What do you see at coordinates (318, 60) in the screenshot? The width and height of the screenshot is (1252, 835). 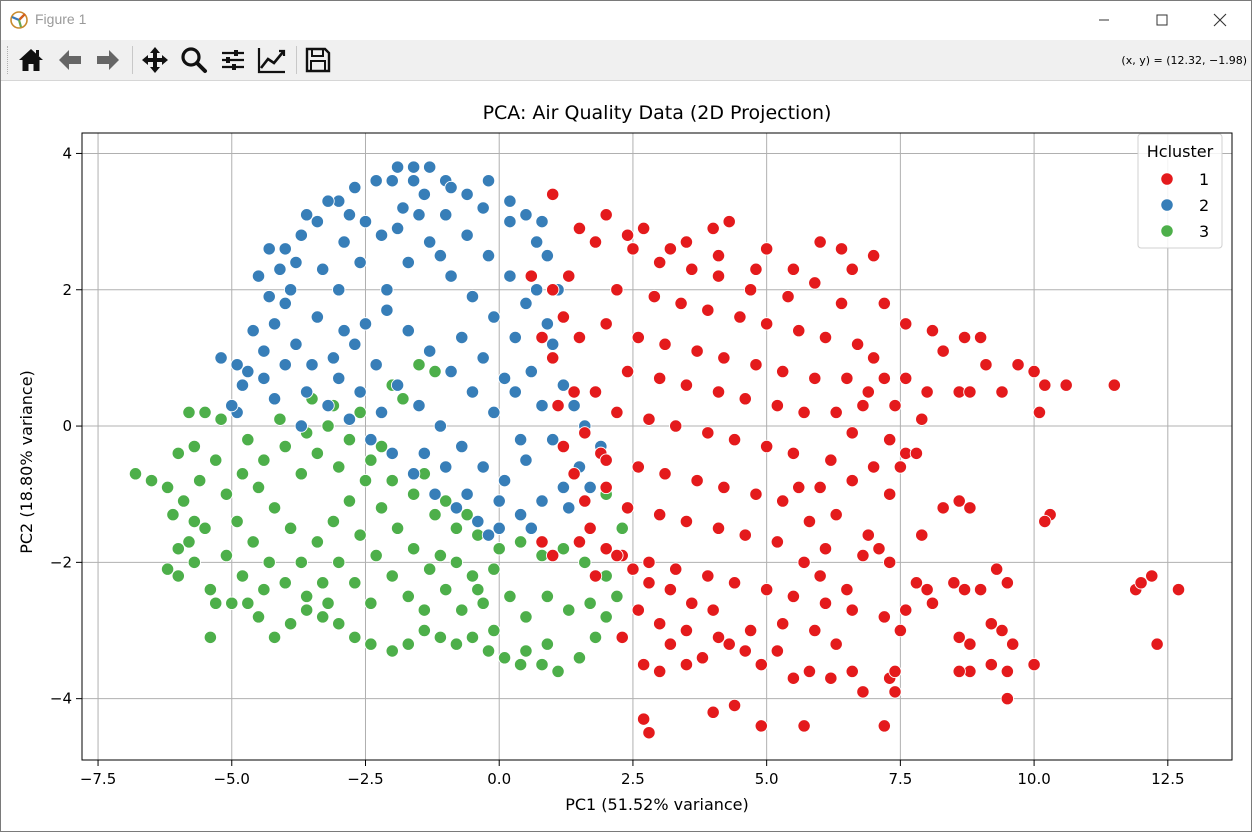 I see `save-button` at bounding box center [318, 60].